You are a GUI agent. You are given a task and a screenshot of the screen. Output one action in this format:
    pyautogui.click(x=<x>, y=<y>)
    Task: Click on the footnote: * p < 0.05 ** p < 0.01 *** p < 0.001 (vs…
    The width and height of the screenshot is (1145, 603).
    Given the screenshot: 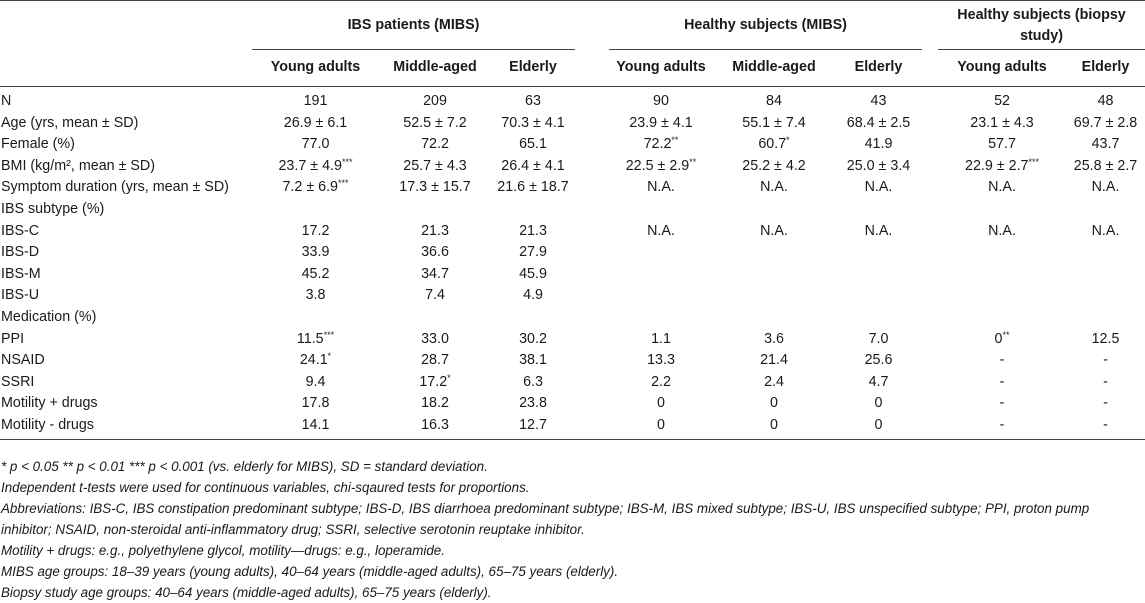 What is the action you would take?
    pyautogui.click(x=244, y=466)
    